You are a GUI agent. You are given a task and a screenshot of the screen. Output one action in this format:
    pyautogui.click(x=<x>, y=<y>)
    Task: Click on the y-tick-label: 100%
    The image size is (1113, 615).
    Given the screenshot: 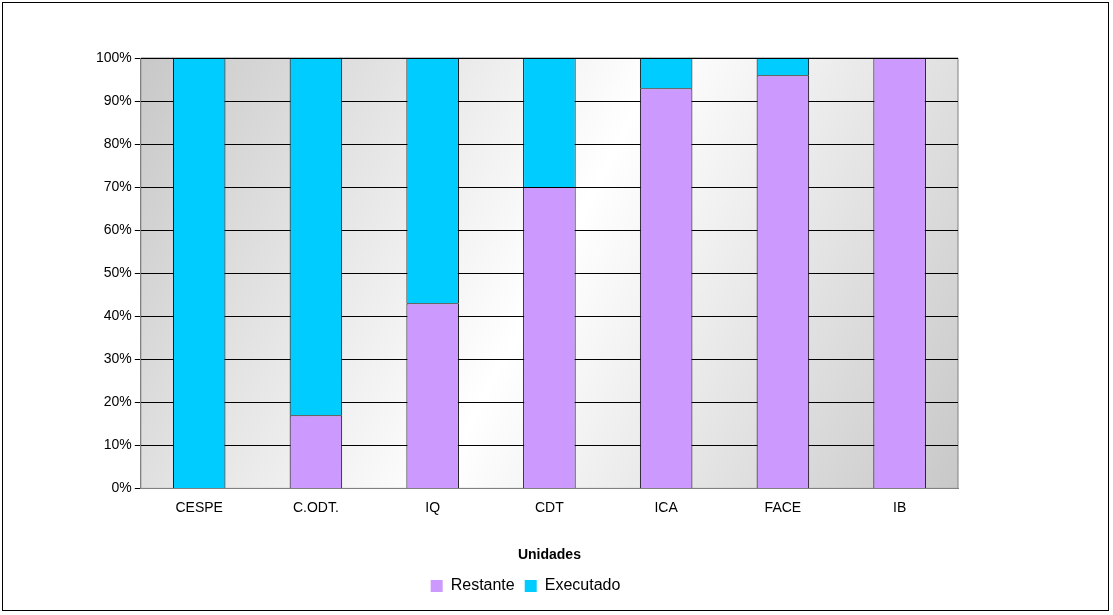 What is the action you would take?
    pyautogui.click(x=113, y=56)
    